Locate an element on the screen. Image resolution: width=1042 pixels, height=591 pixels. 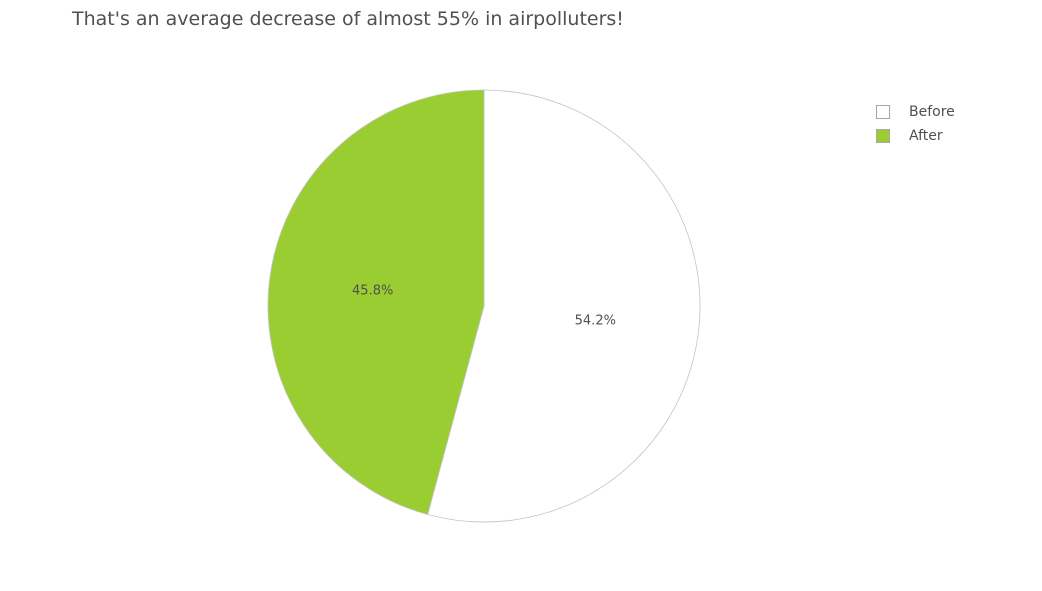
slice-label-before: 54.2% is located at coordinates (595, 320).